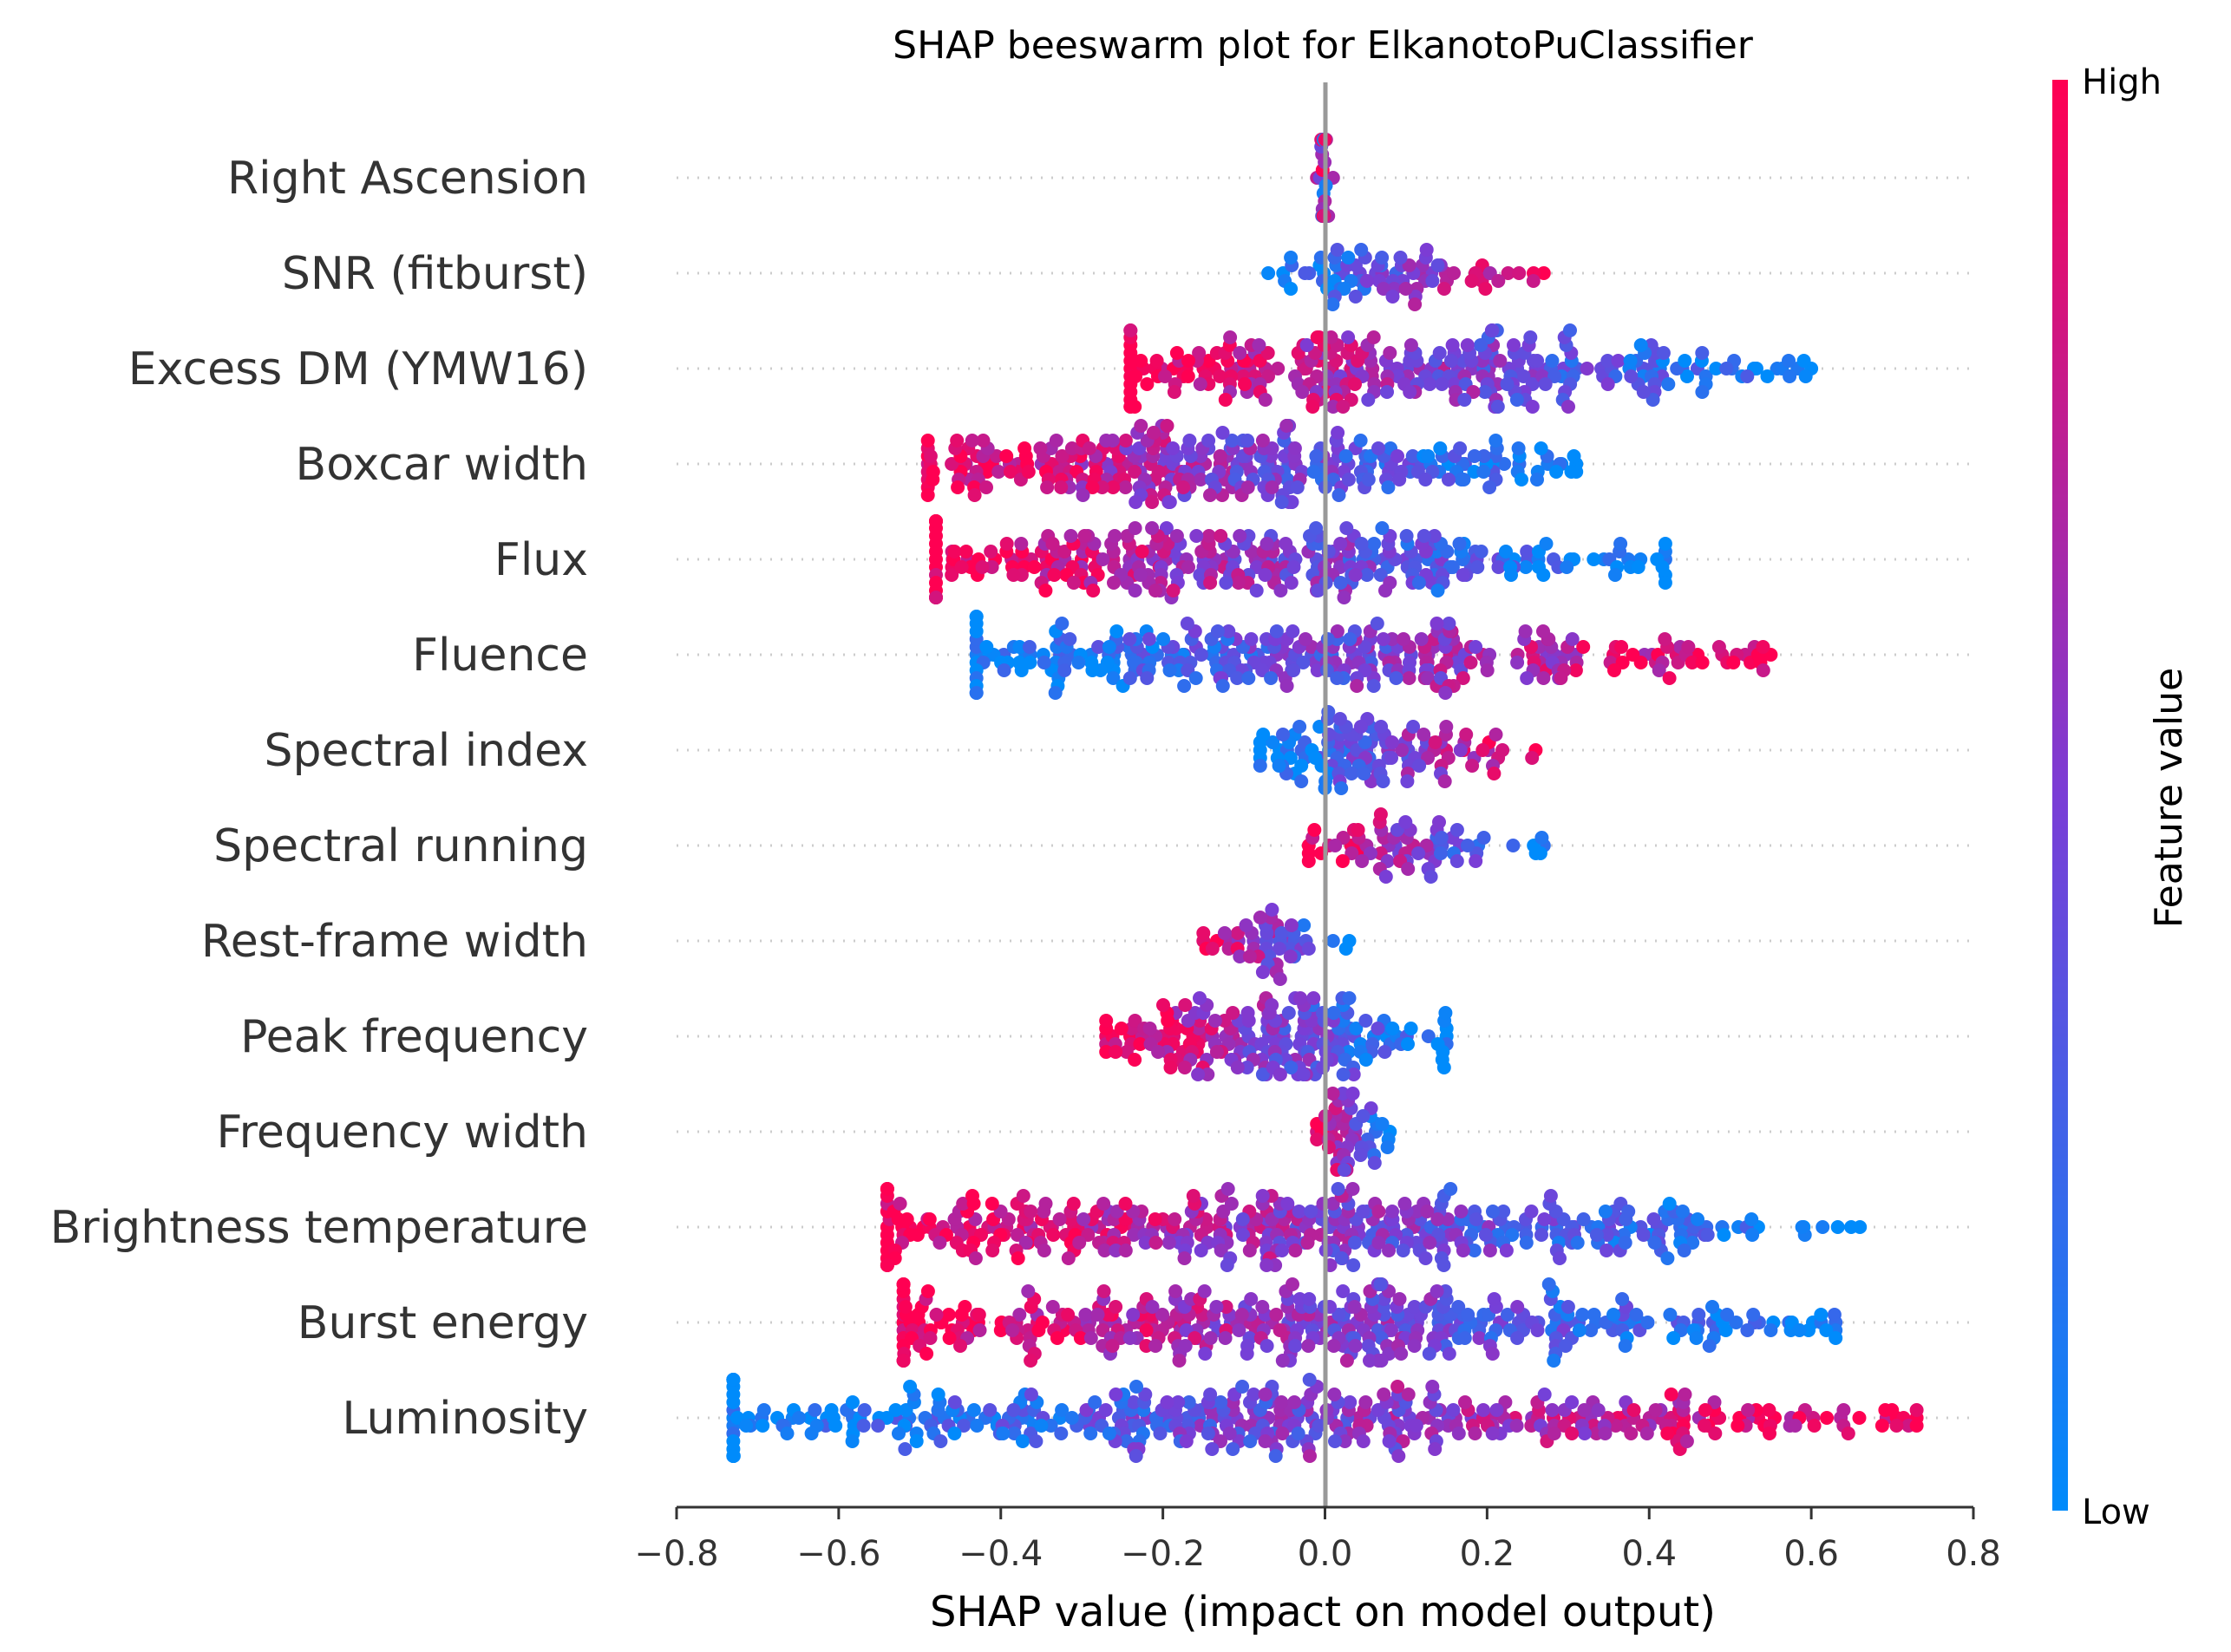 The height and width of the screenshot is (1652, 2231). Describe the element at coordinates (1811, 1554) in the screenshot. I see `x-tick-label: 0.6` at that location.